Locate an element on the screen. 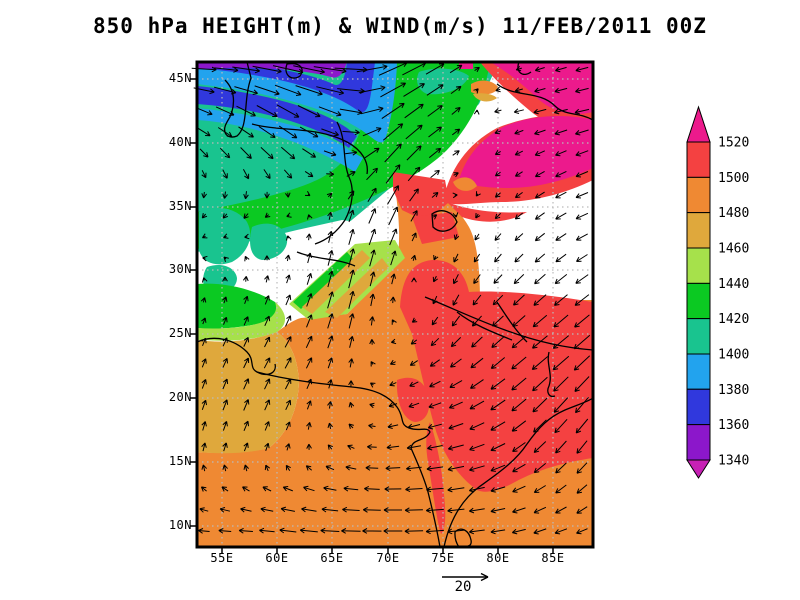 Image resolution: width=800 pixels, height=600 pixels. lon-label: 85E is located at coordinates (553, 558).